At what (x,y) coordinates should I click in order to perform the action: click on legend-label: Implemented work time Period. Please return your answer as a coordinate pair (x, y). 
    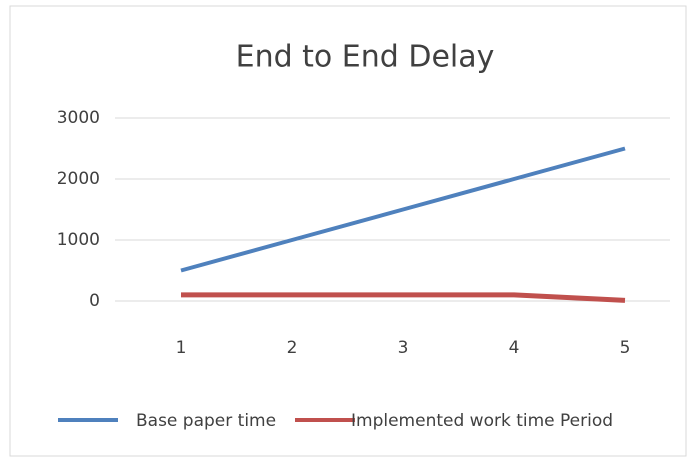
    Looking at the image, I should click on (482, 421).